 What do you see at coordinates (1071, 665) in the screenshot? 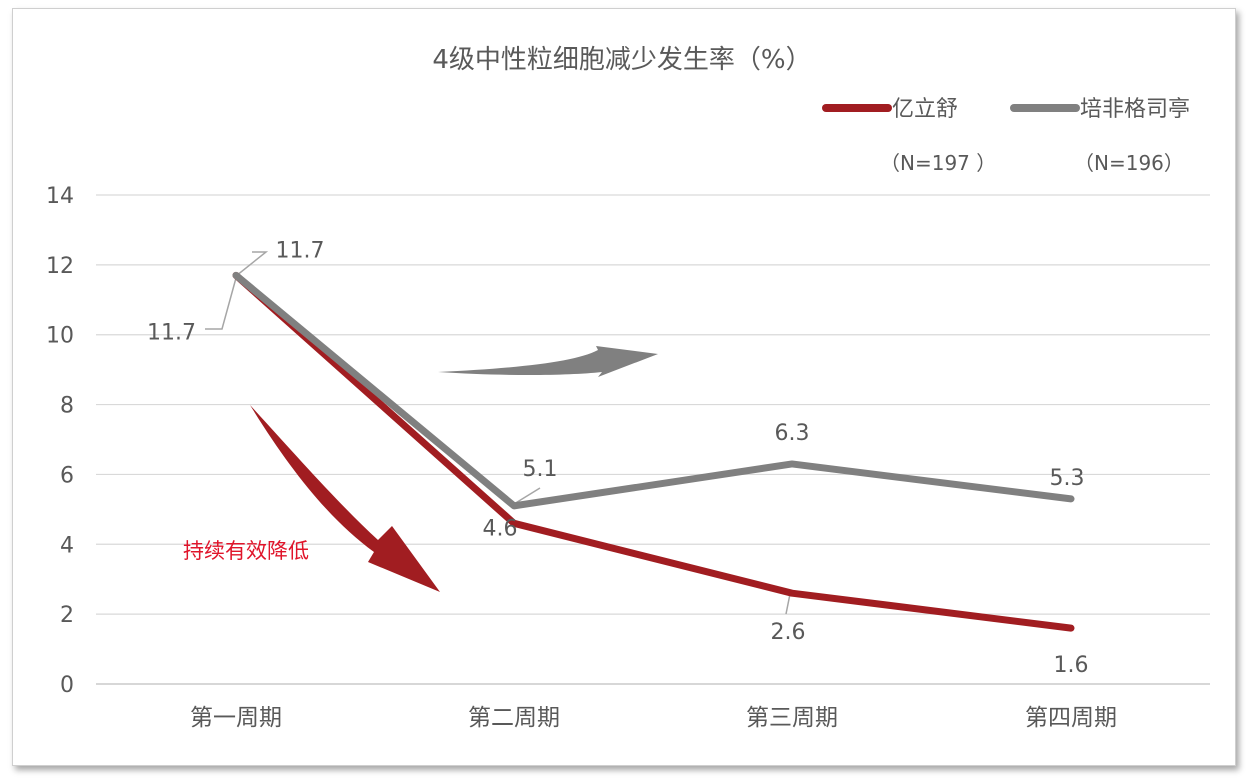
I see `data-label-series-1: 1.6` at bounding box center [1071, 665].